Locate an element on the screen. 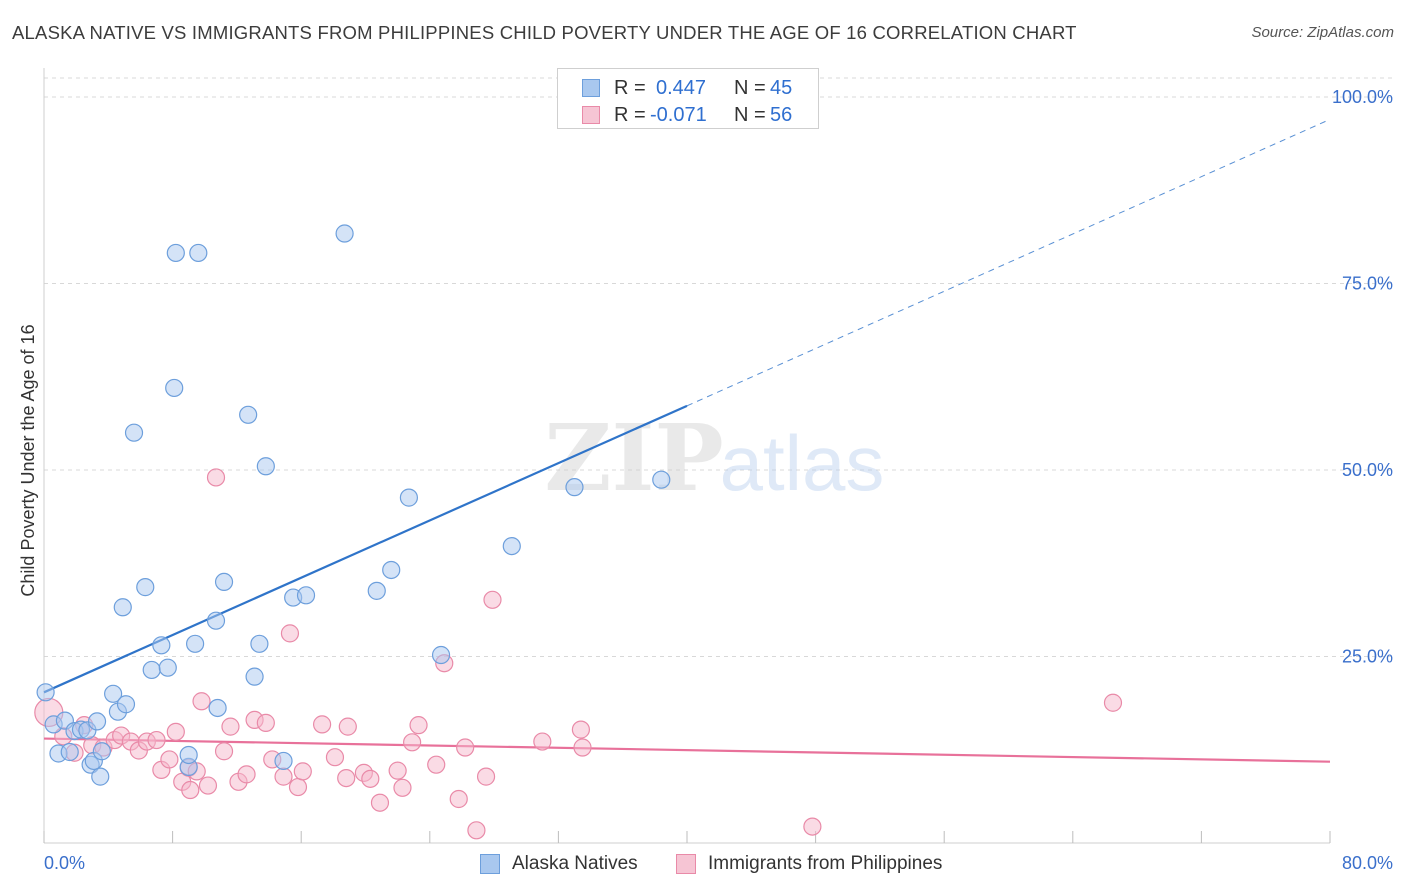  correlation-legend: R = 0.447 N = 45 R = -0.071 N = 56 is located at coordinates (688, 98).